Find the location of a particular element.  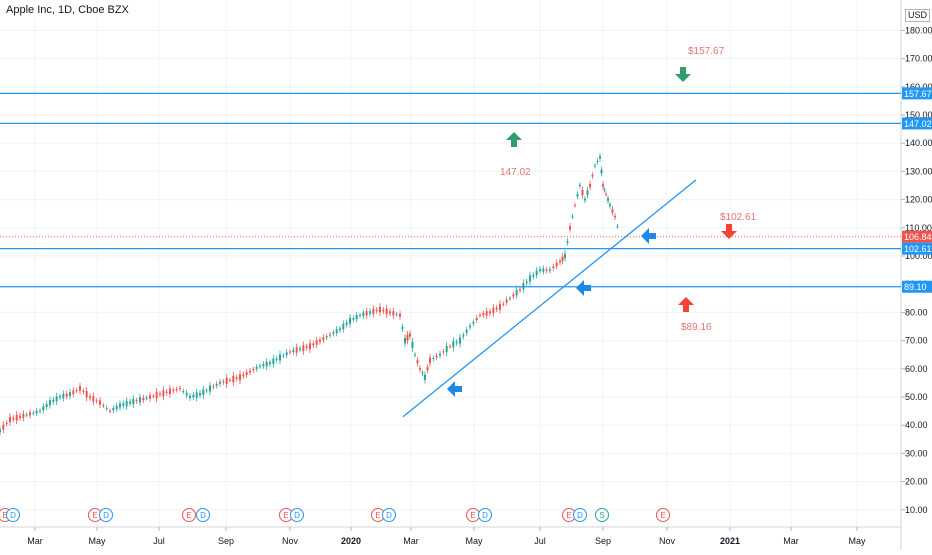

y-tick-label: 170.00 is located at coordinates (918, 59).